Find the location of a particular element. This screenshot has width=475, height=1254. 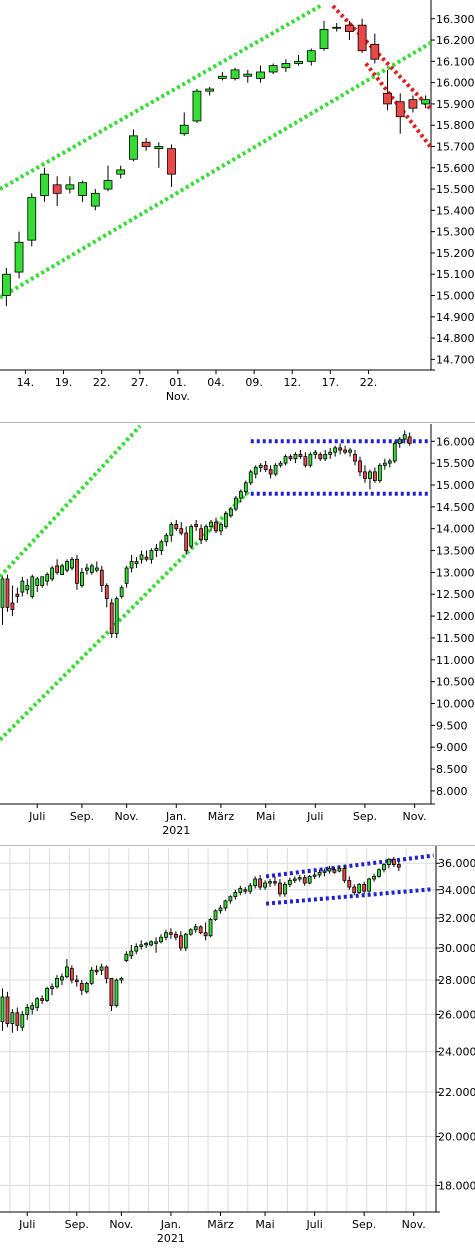

y-tick-label: 16.300 is located at coordinates (455, 19).